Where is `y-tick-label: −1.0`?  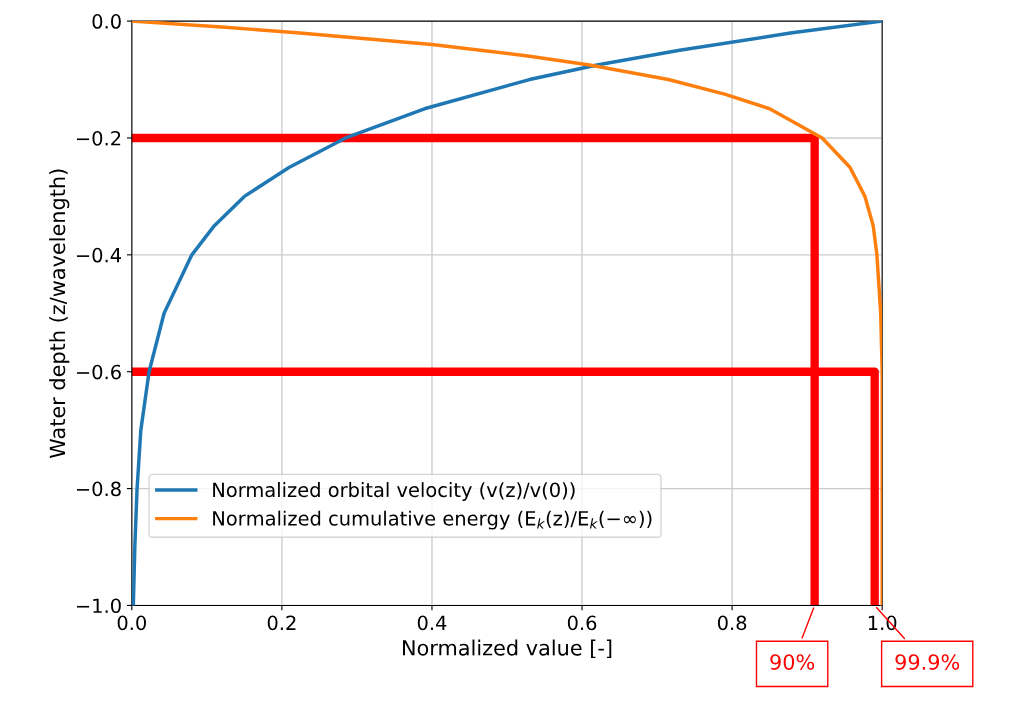
y-tick-label: −1.0 is located at coordinates (98, 606).